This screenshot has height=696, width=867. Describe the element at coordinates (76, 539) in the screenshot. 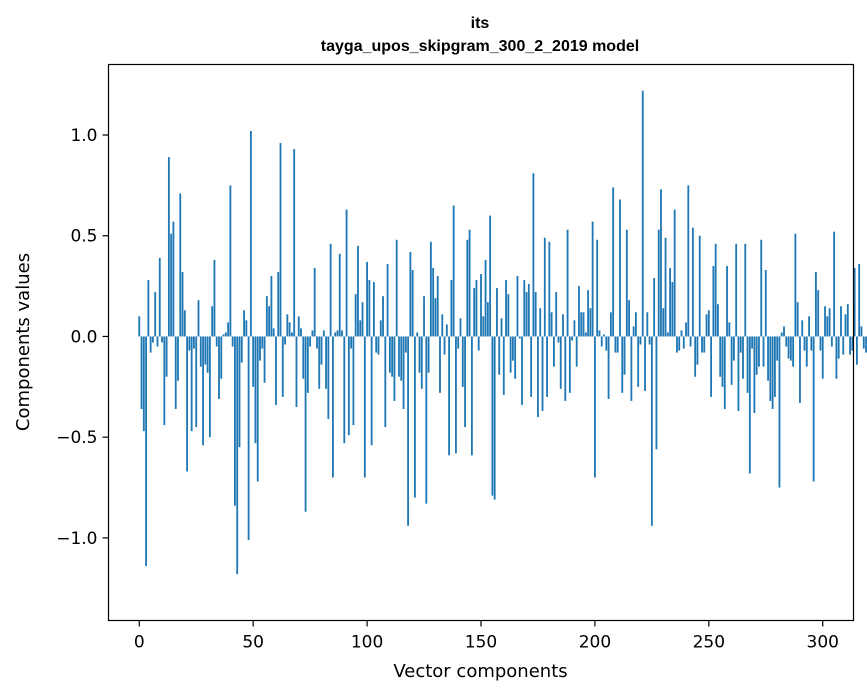

I see `y-tick-label: −1.0` at that location.